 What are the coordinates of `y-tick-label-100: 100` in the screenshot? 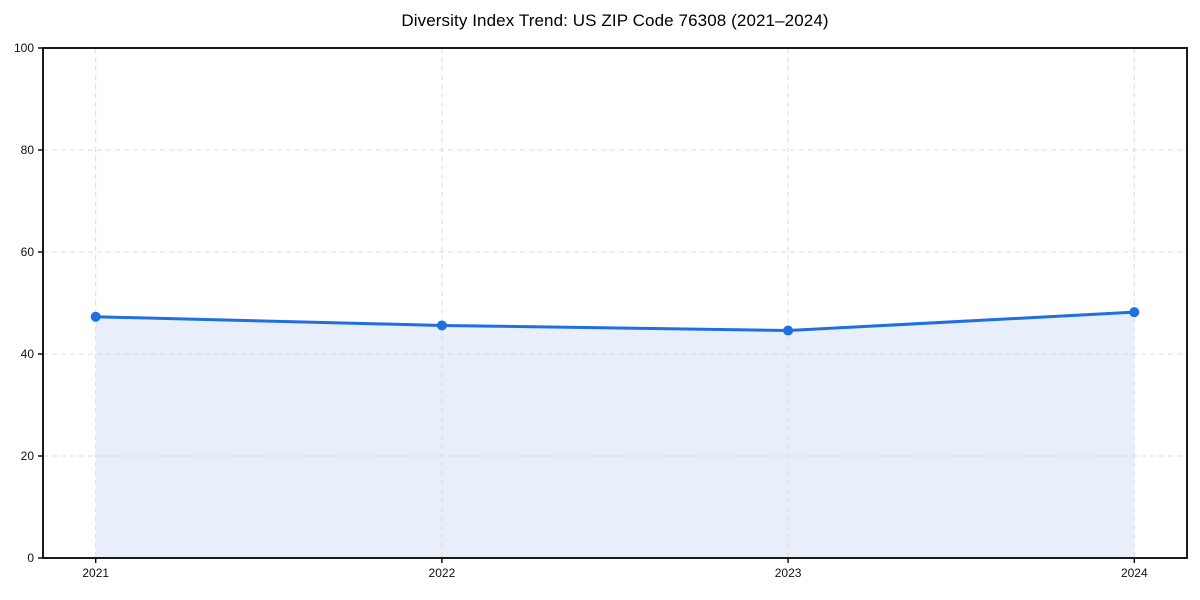 It's located at (24, 48).